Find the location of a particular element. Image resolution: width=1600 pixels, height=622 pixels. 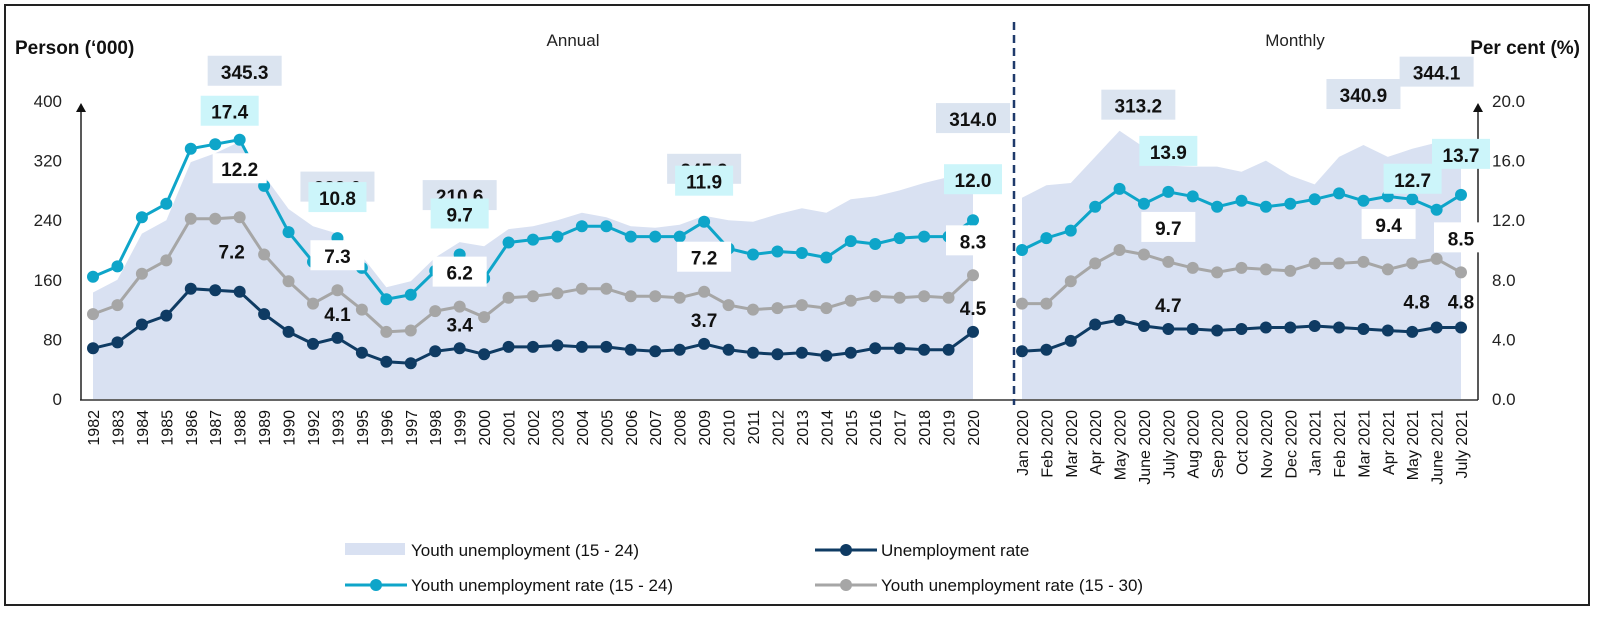

data-label: 13.9 is located at coordinates (1168, 153).